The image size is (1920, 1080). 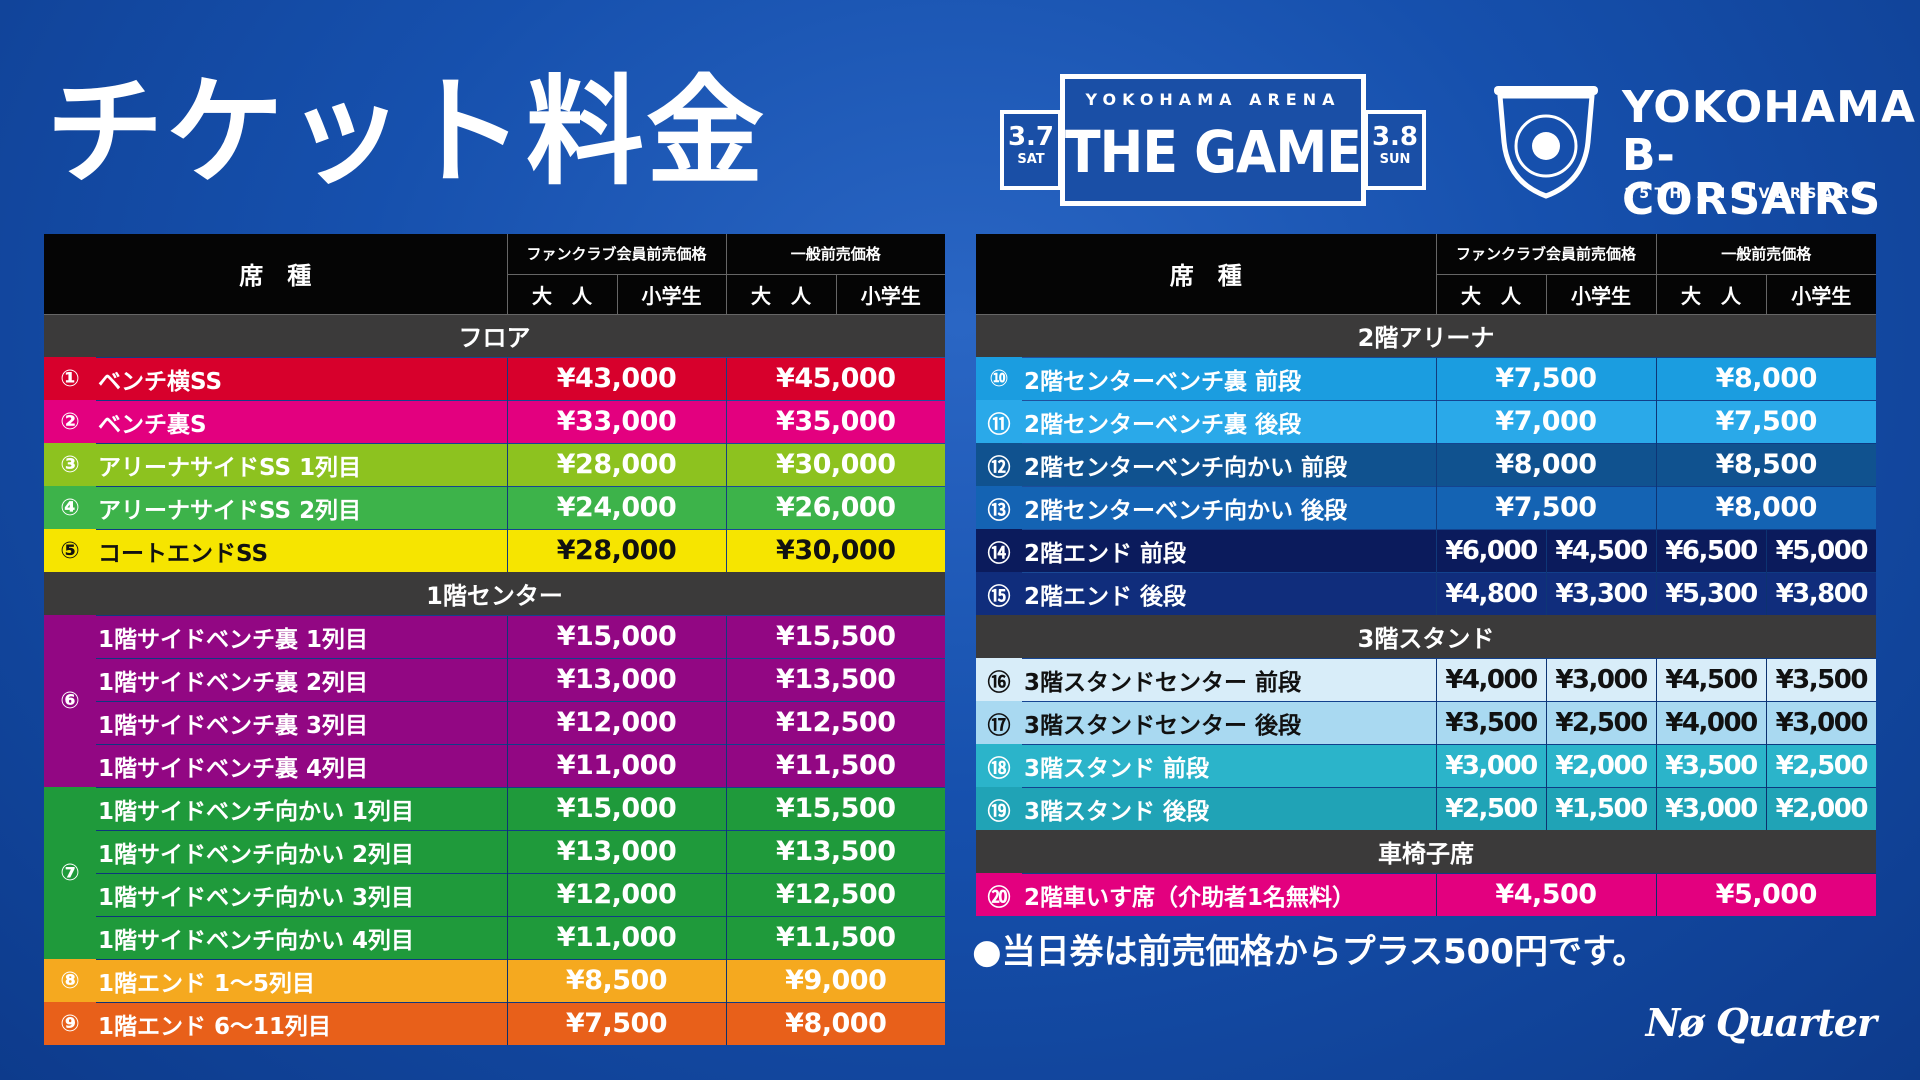 I want to click on seat-name: 2階センターベンチ向かい 後段, so click(x=1229, y=507).